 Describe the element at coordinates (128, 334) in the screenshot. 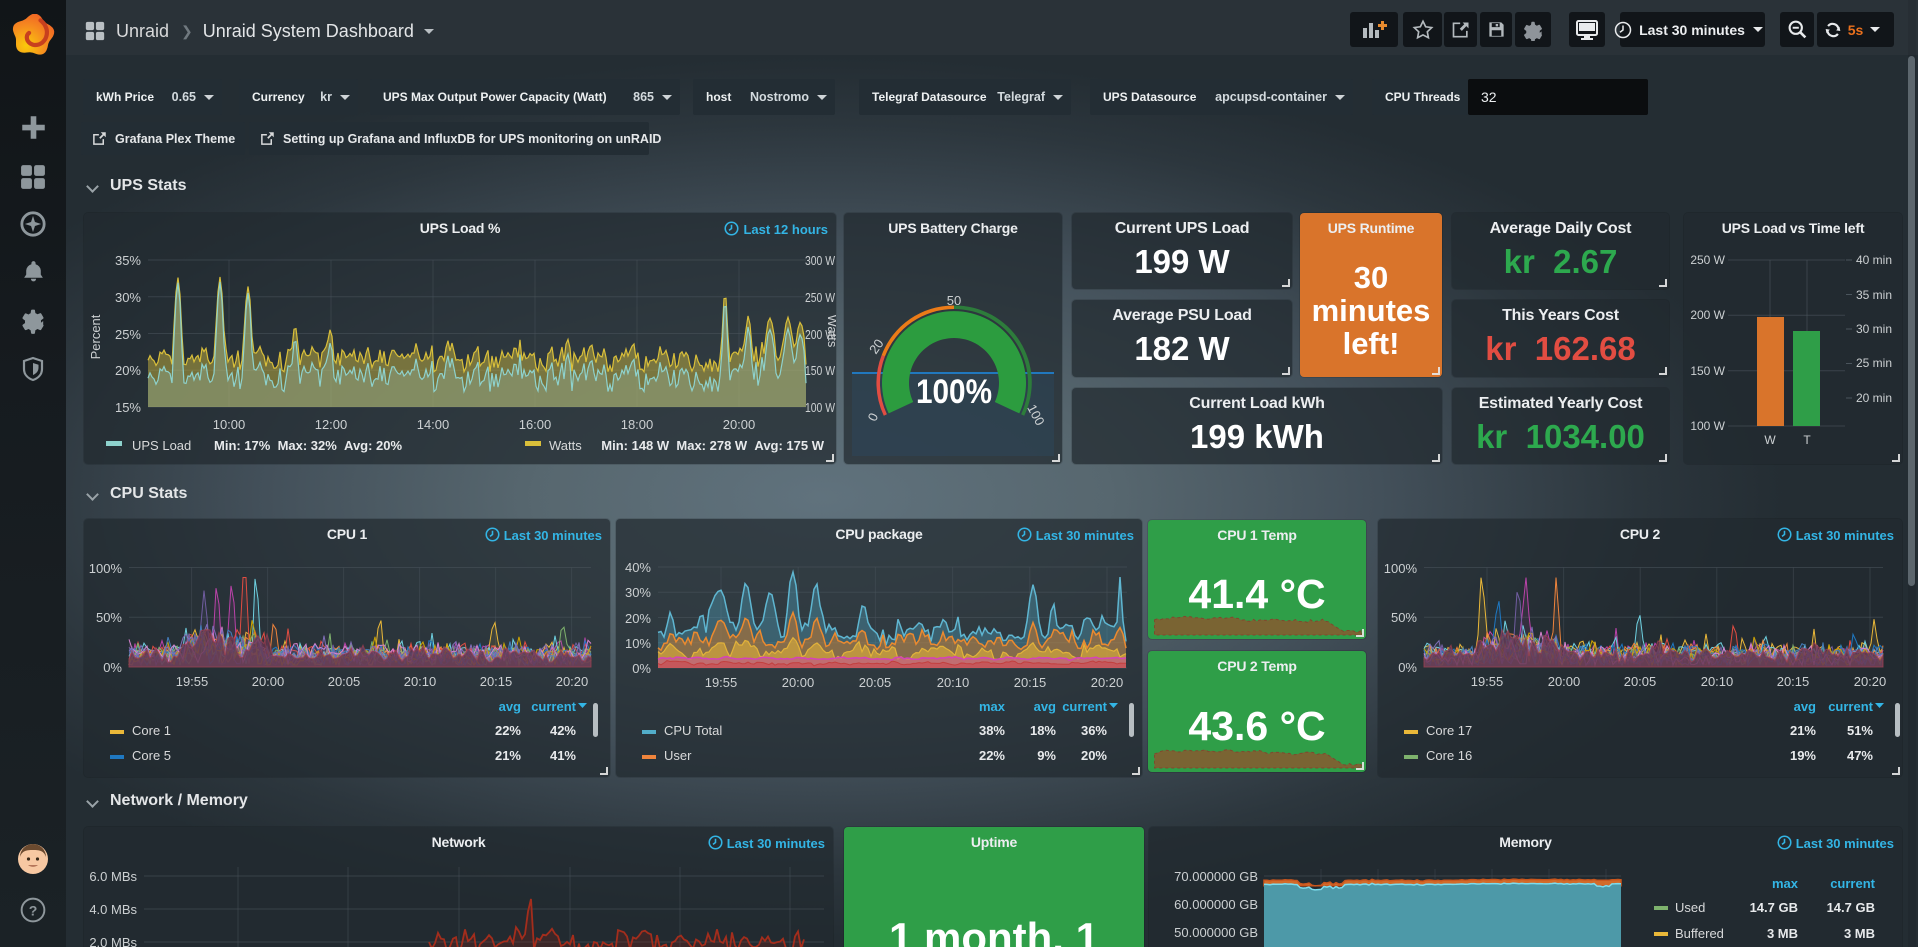

I see `svg-text: 25%` at that location.